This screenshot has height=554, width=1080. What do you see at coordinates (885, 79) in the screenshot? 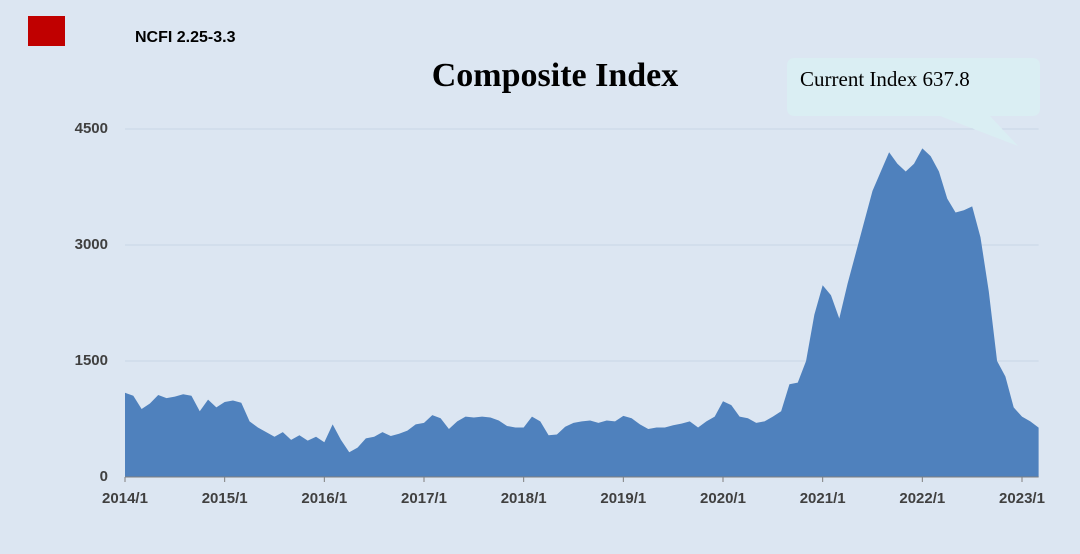
I see `callout-text: Current Index 637.8` at bounding box center [885, 79].